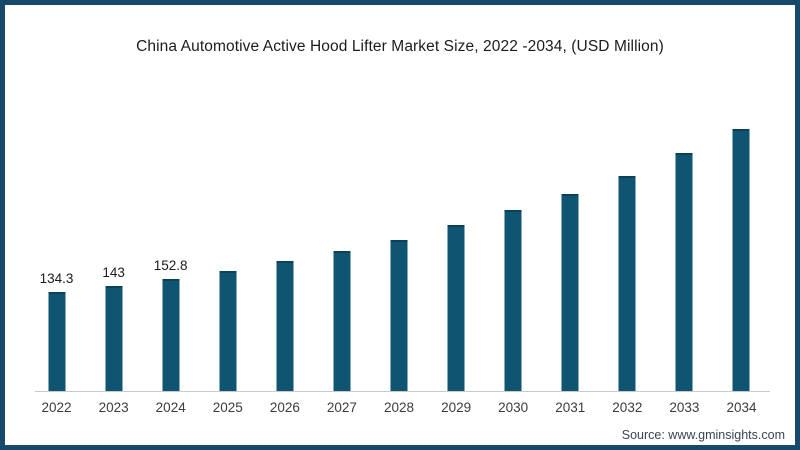 The width and height of the screenshot is (800, 450). What do you see at coordinates (284, 253) in the screenshot?
I see `bar-slot: 2026` at bounding box center [284, 253].